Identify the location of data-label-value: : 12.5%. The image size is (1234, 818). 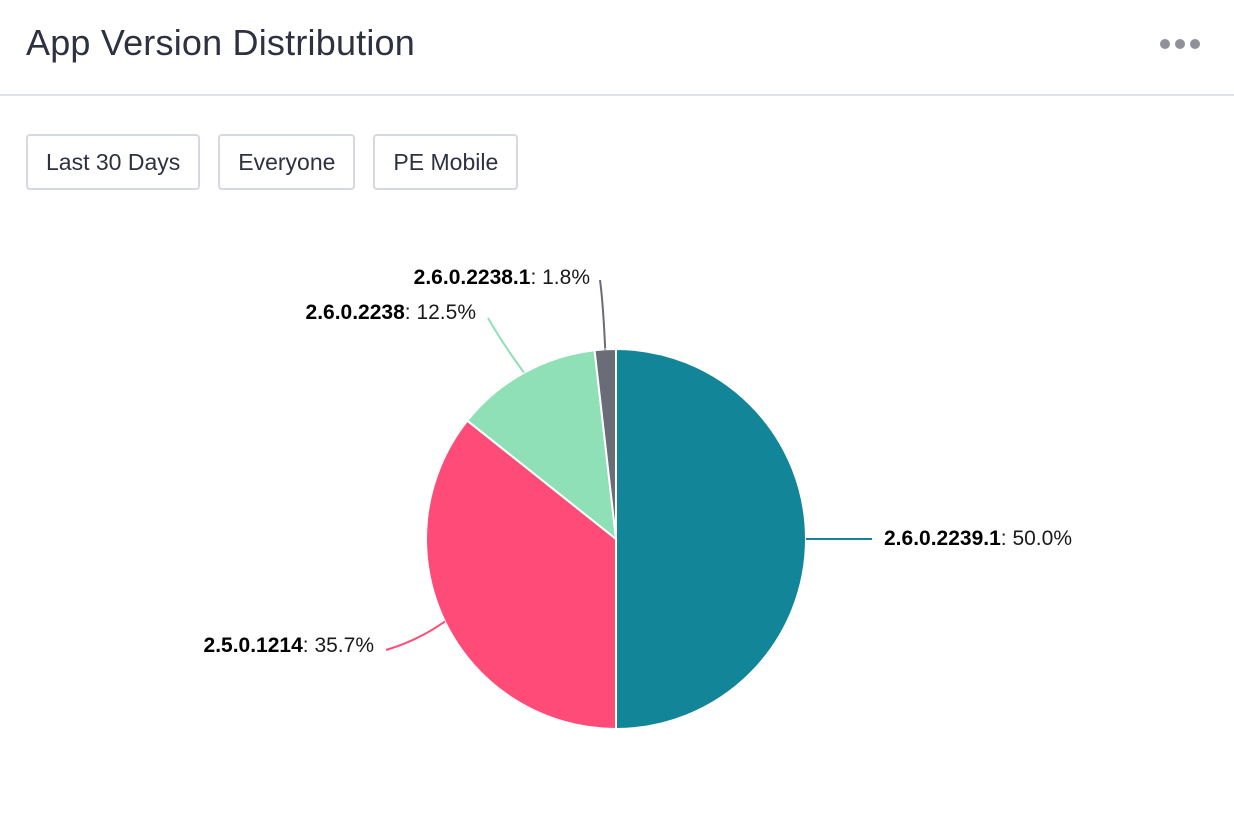
(440, 312).